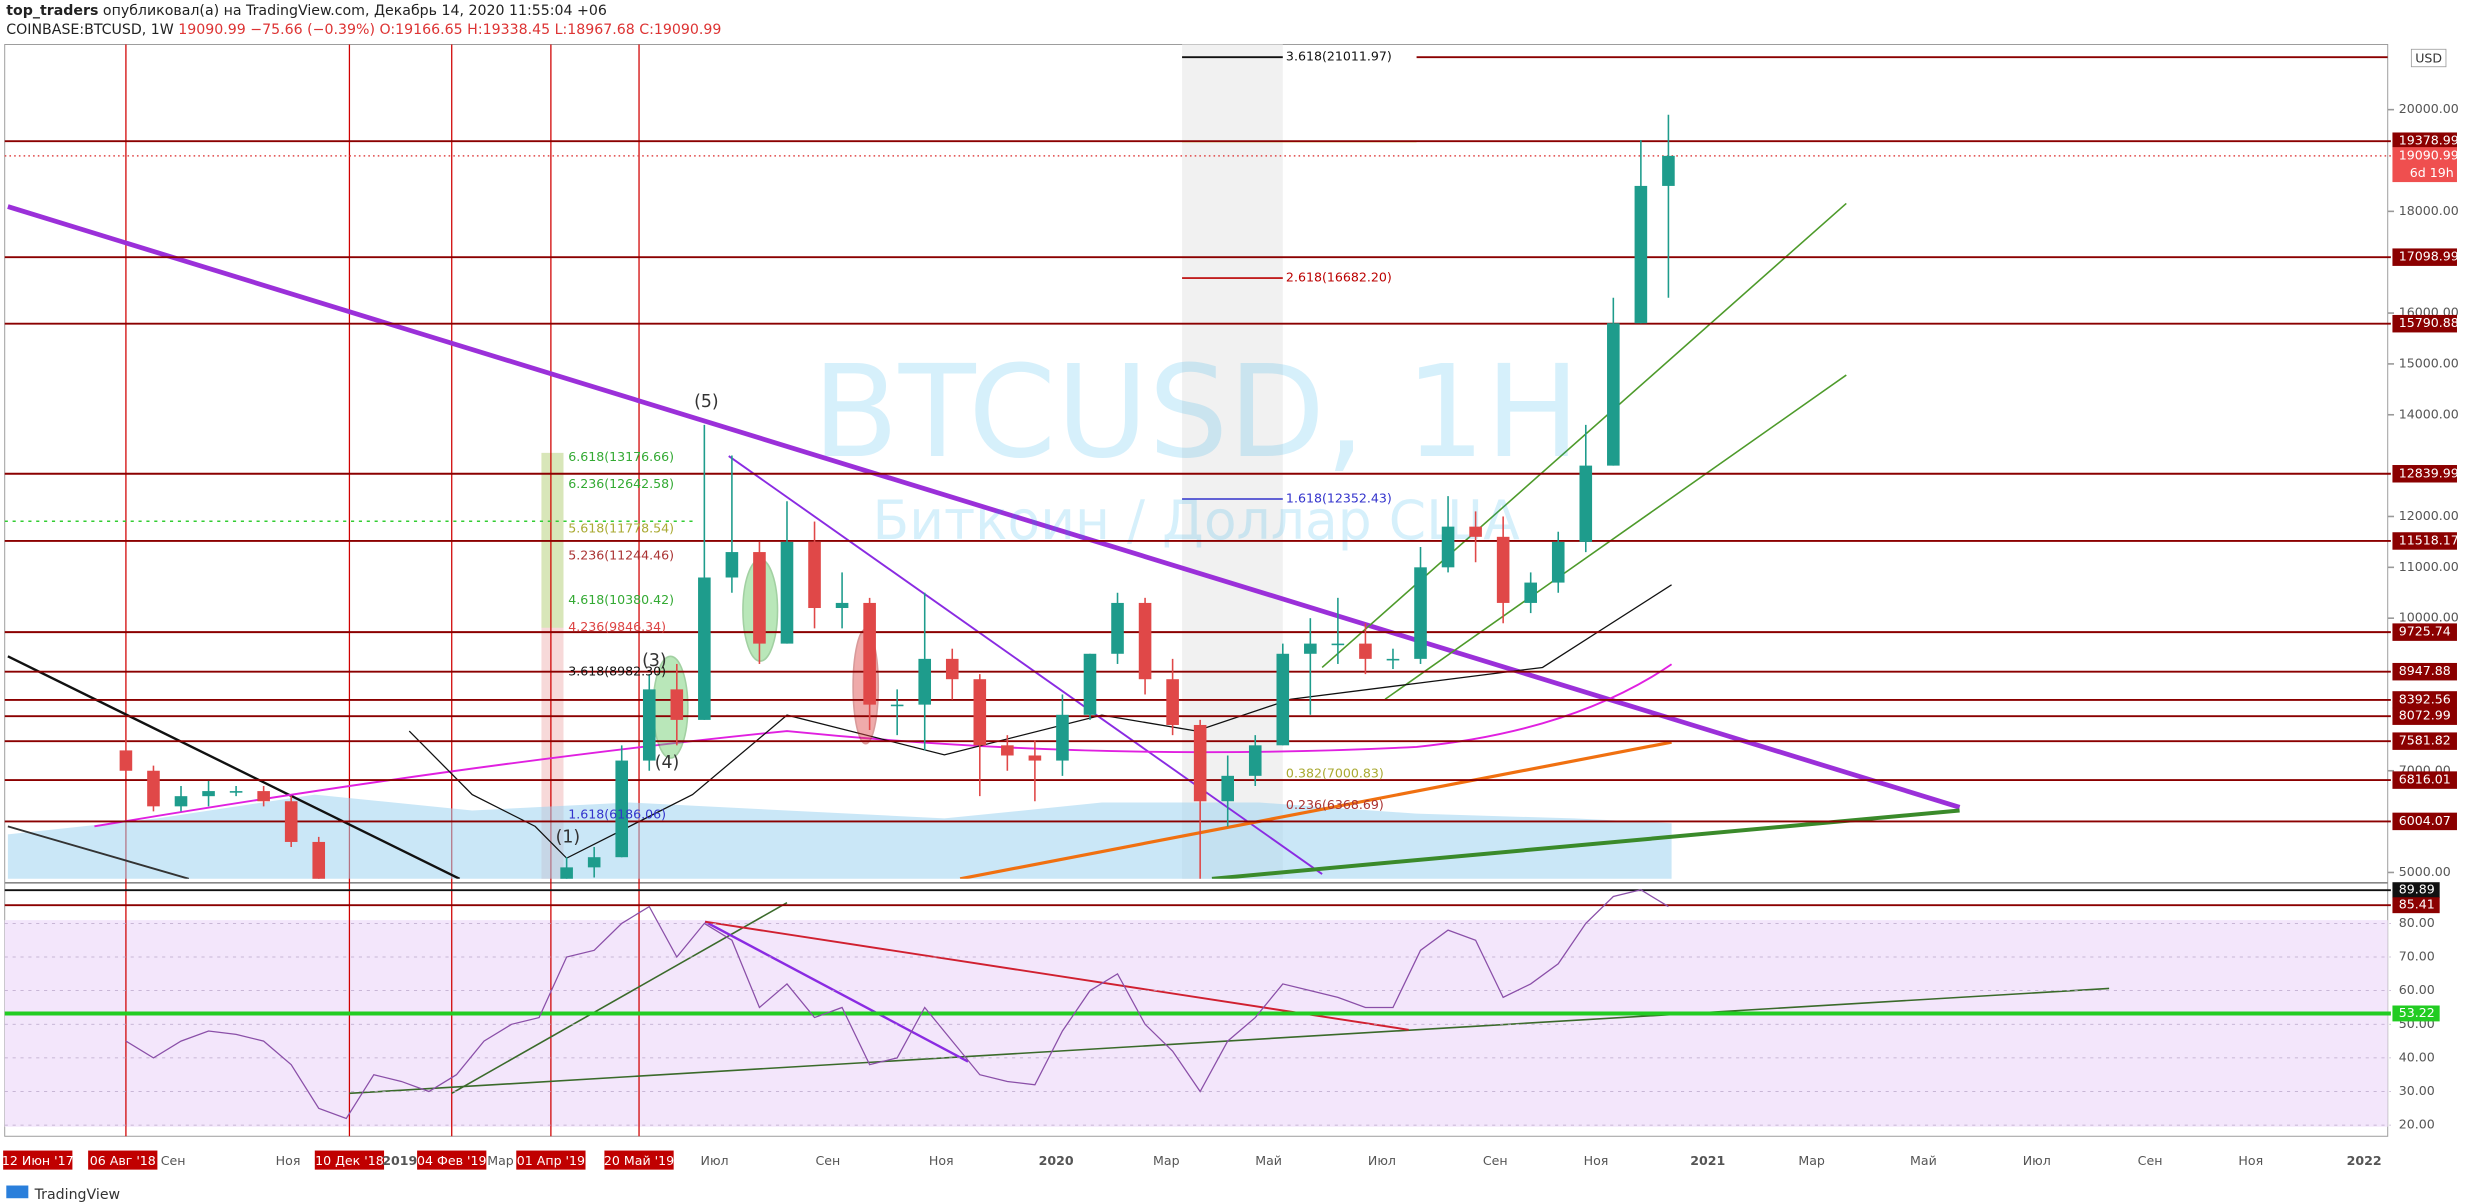  Describe the element at coordinates (1197, 520) in the screenshot. I see `watermark-subtitle: Биткоин / Доллар США` at that location.